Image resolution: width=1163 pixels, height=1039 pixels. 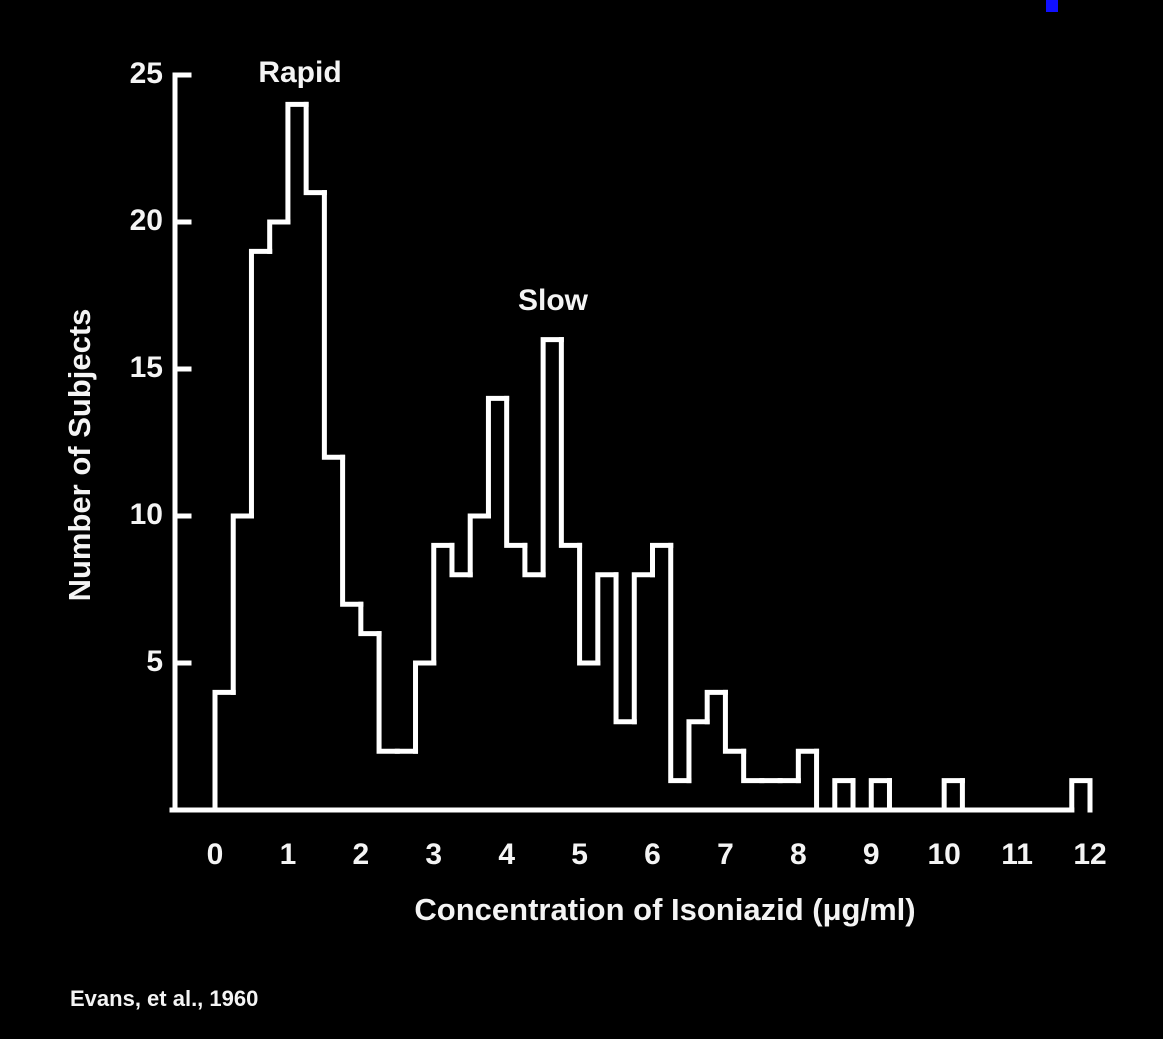 I want to click on y-axis-label: Number of Subjects, so click(x=79, y=455).